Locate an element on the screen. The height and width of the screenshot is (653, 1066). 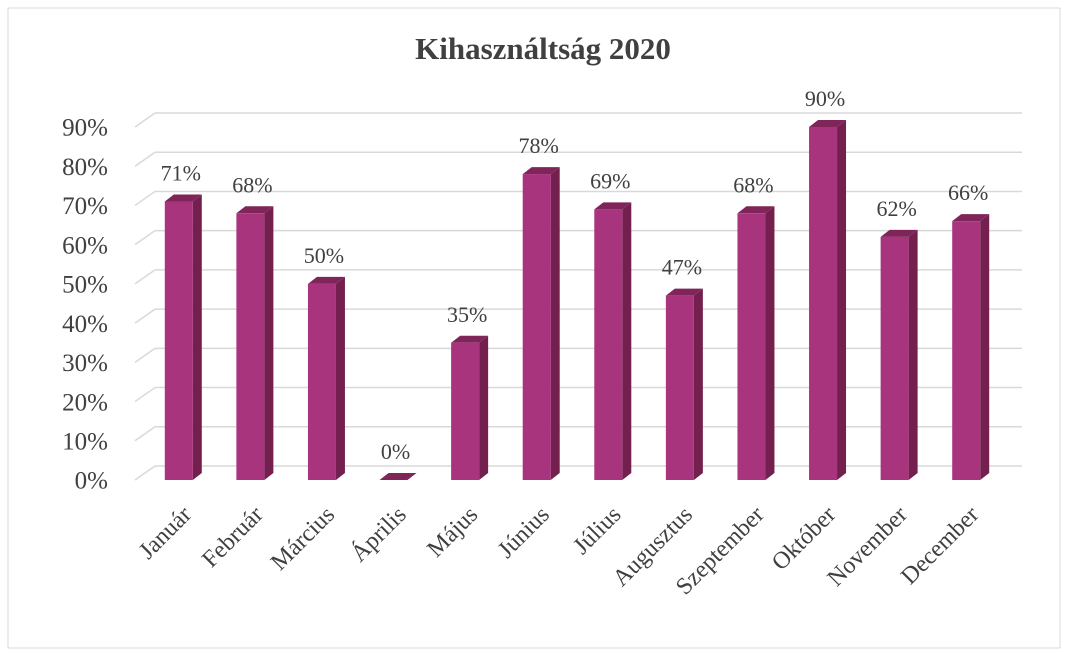
value-label: 78% is located at coordinates (539, 145).